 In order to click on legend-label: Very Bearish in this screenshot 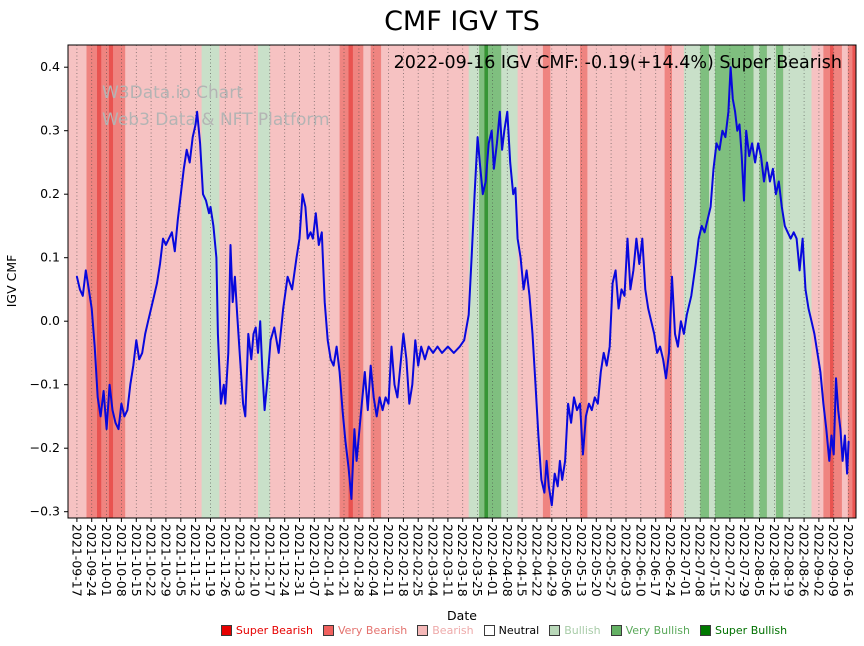, I will do `click(372, 630)`.